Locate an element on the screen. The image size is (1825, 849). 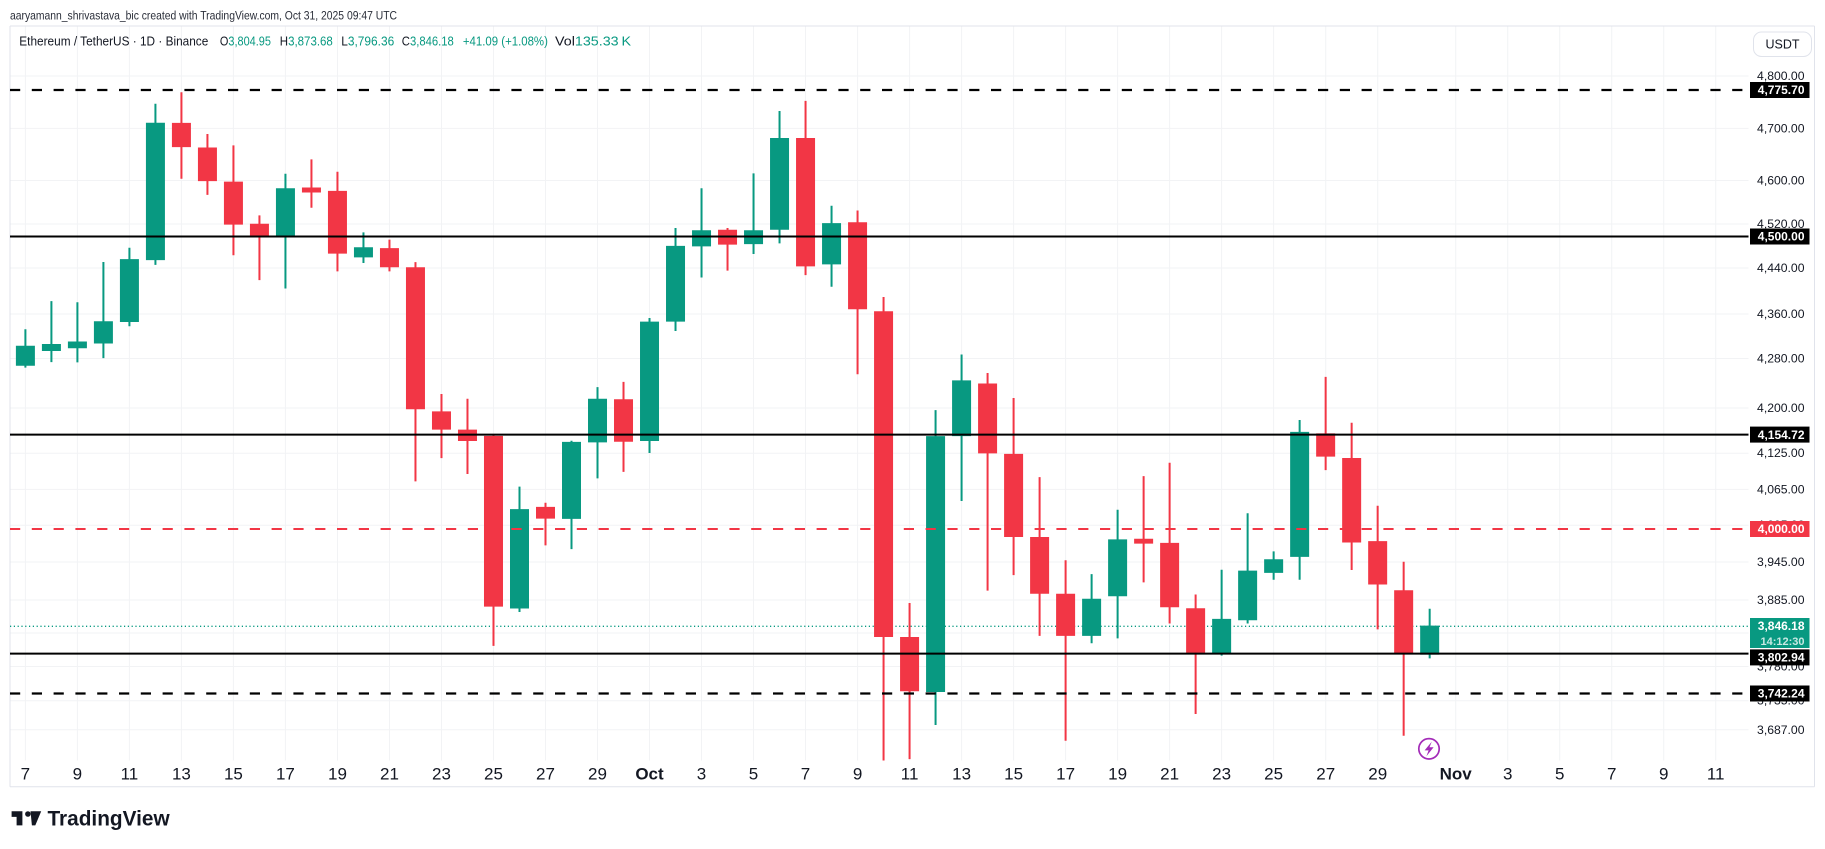
svg-text: 4,440.00 is located at coordinates (1781, 268).